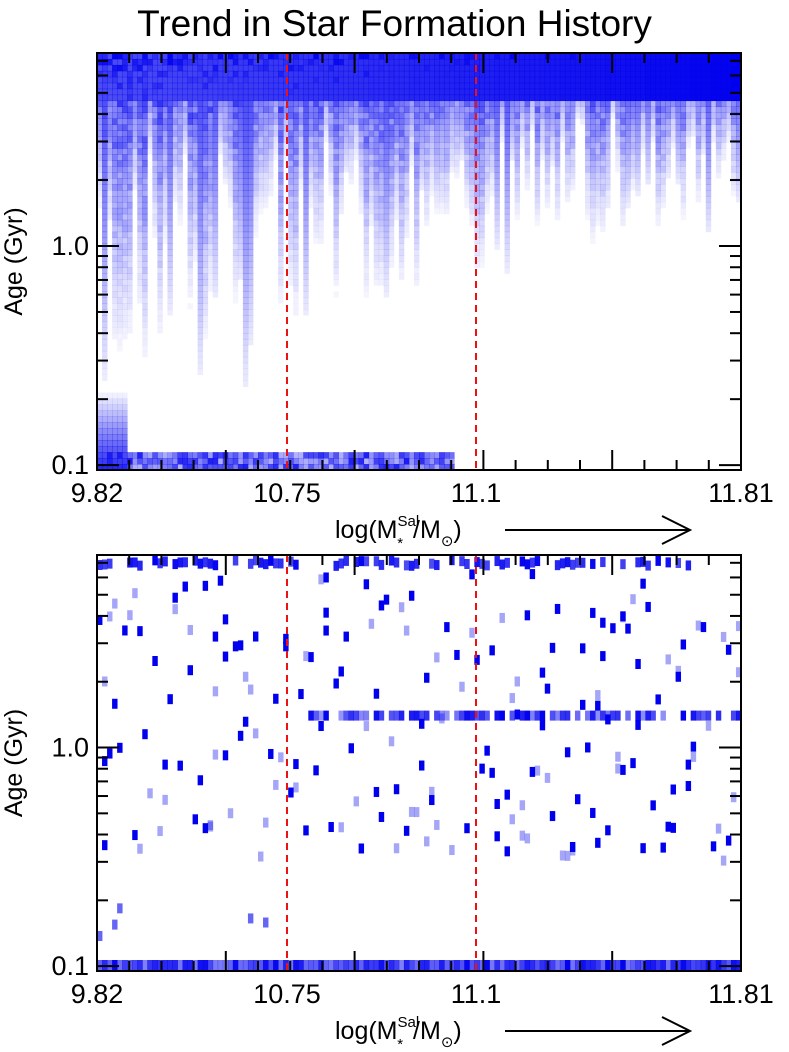 This screenshot has width=789, height=1052. Describe the element at coordinates (97, 994) in the screenshot. I see `x-tick-label: 9.82` at that location.